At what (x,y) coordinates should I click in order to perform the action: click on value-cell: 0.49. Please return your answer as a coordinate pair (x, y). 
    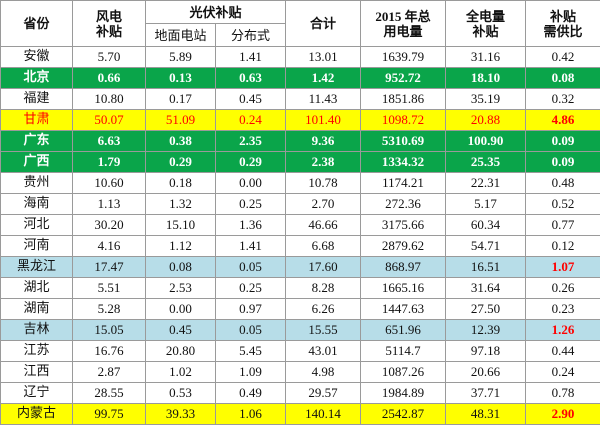
    Looking at the image, I should click on (250, 393).